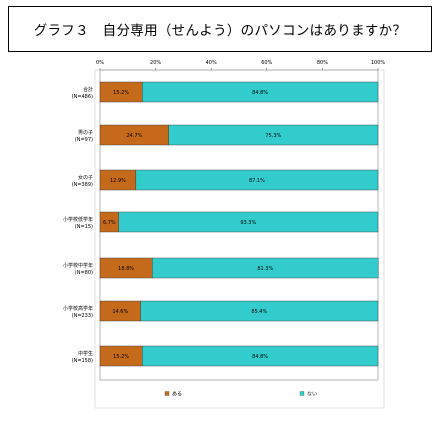 The height and width of the screenshot is (436, 444). Describe the element at coordinates (85, 132) in the screenshot. I see `category-label: 男の子` at that location.